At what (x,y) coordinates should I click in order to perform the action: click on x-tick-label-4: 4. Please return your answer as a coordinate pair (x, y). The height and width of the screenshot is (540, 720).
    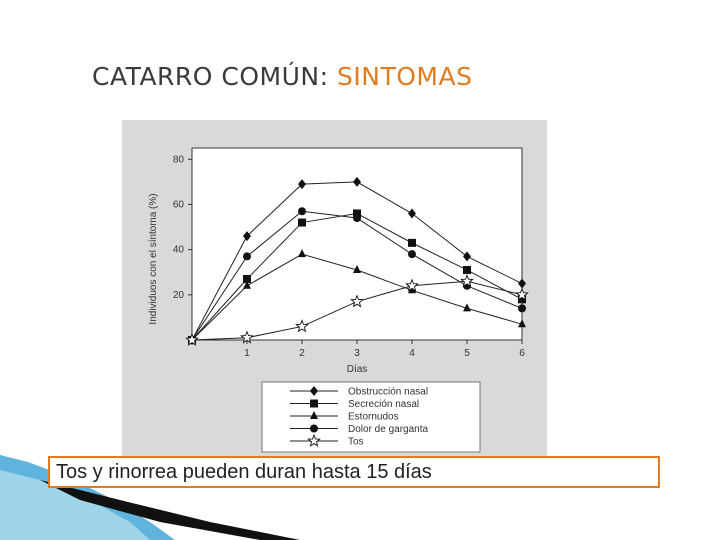
    Looking at the image, I should click on (412, 353).